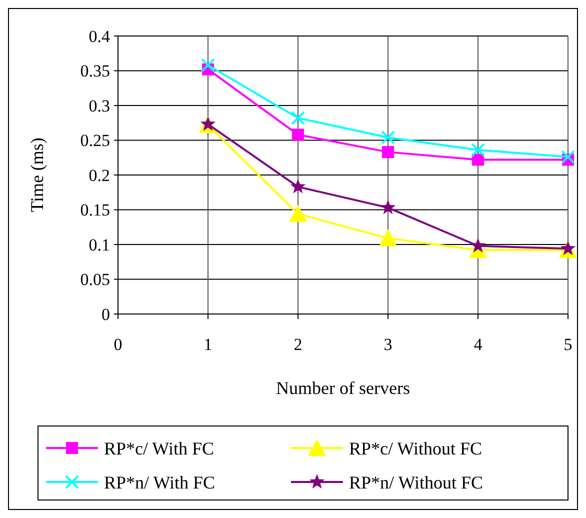 This screenshot has height=518, width=586. I want to click on x-tick-label: 5, so click(568, 344).